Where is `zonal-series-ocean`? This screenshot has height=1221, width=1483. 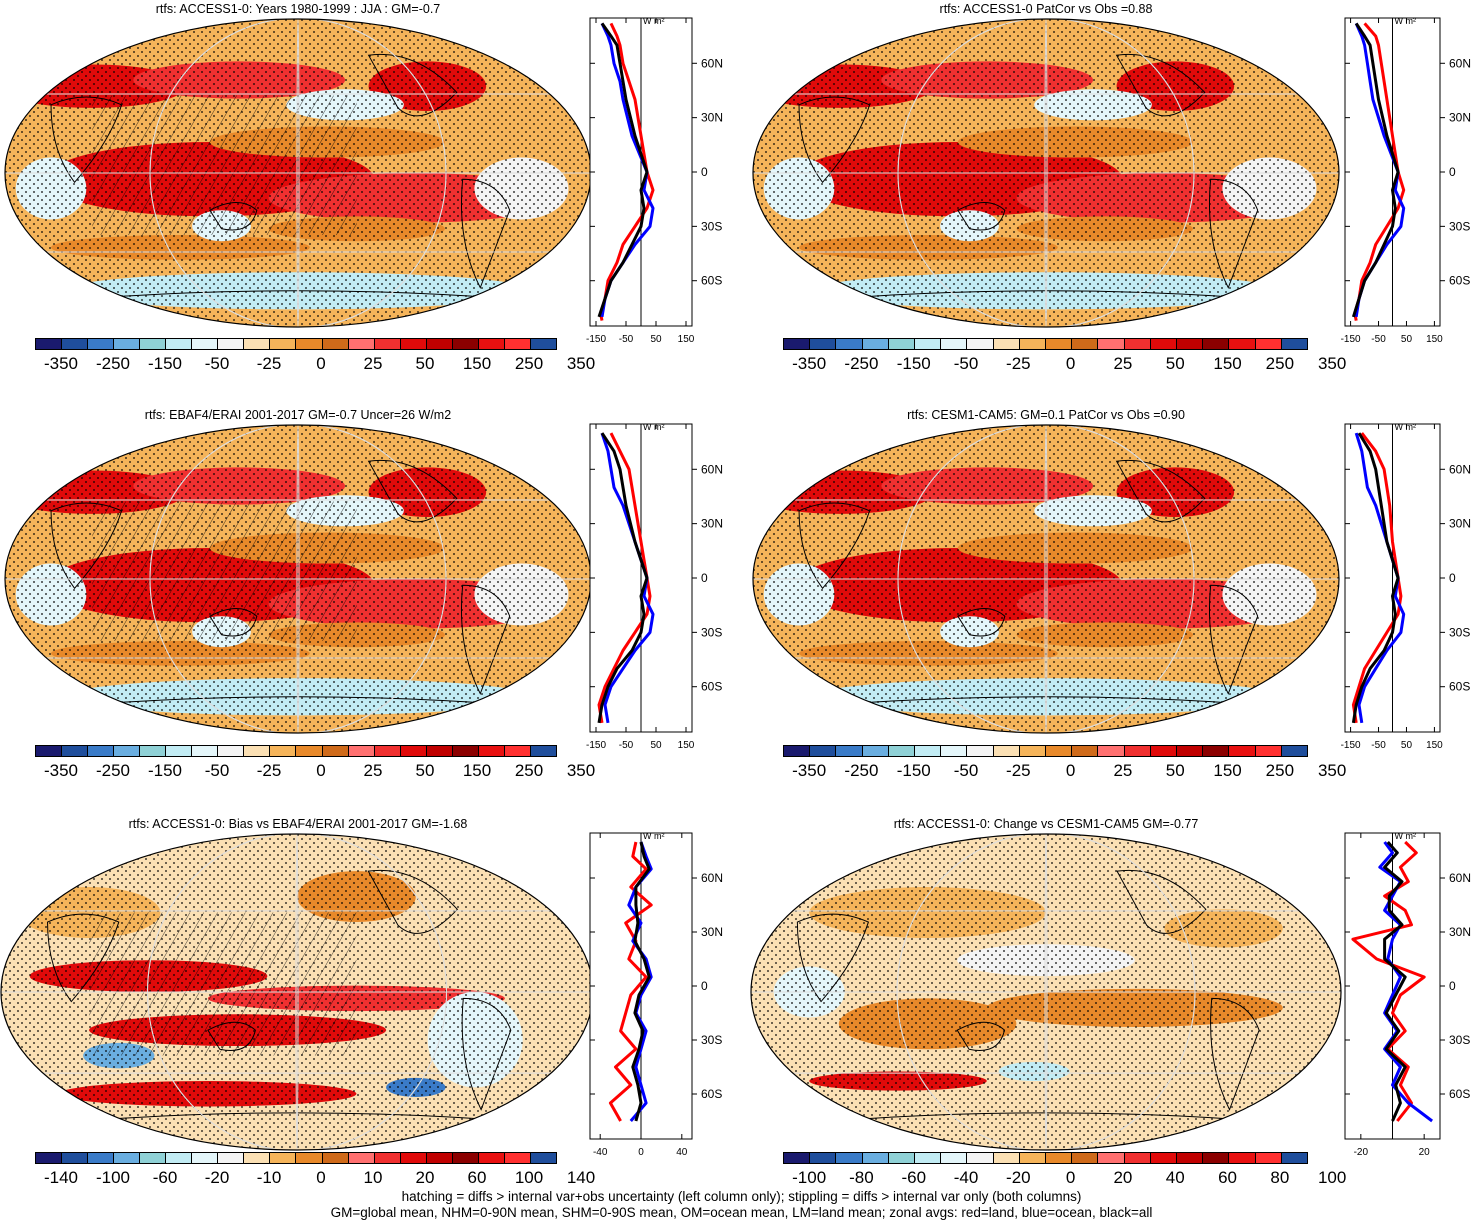 zonal-series-ocean is located at coordinates (627, 578).